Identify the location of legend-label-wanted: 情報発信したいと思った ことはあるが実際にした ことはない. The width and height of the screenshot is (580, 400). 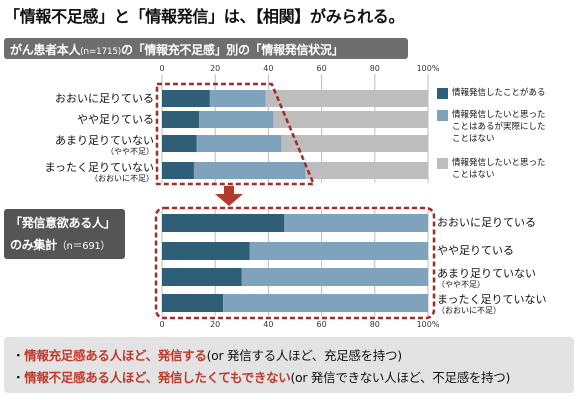
(499, 127).